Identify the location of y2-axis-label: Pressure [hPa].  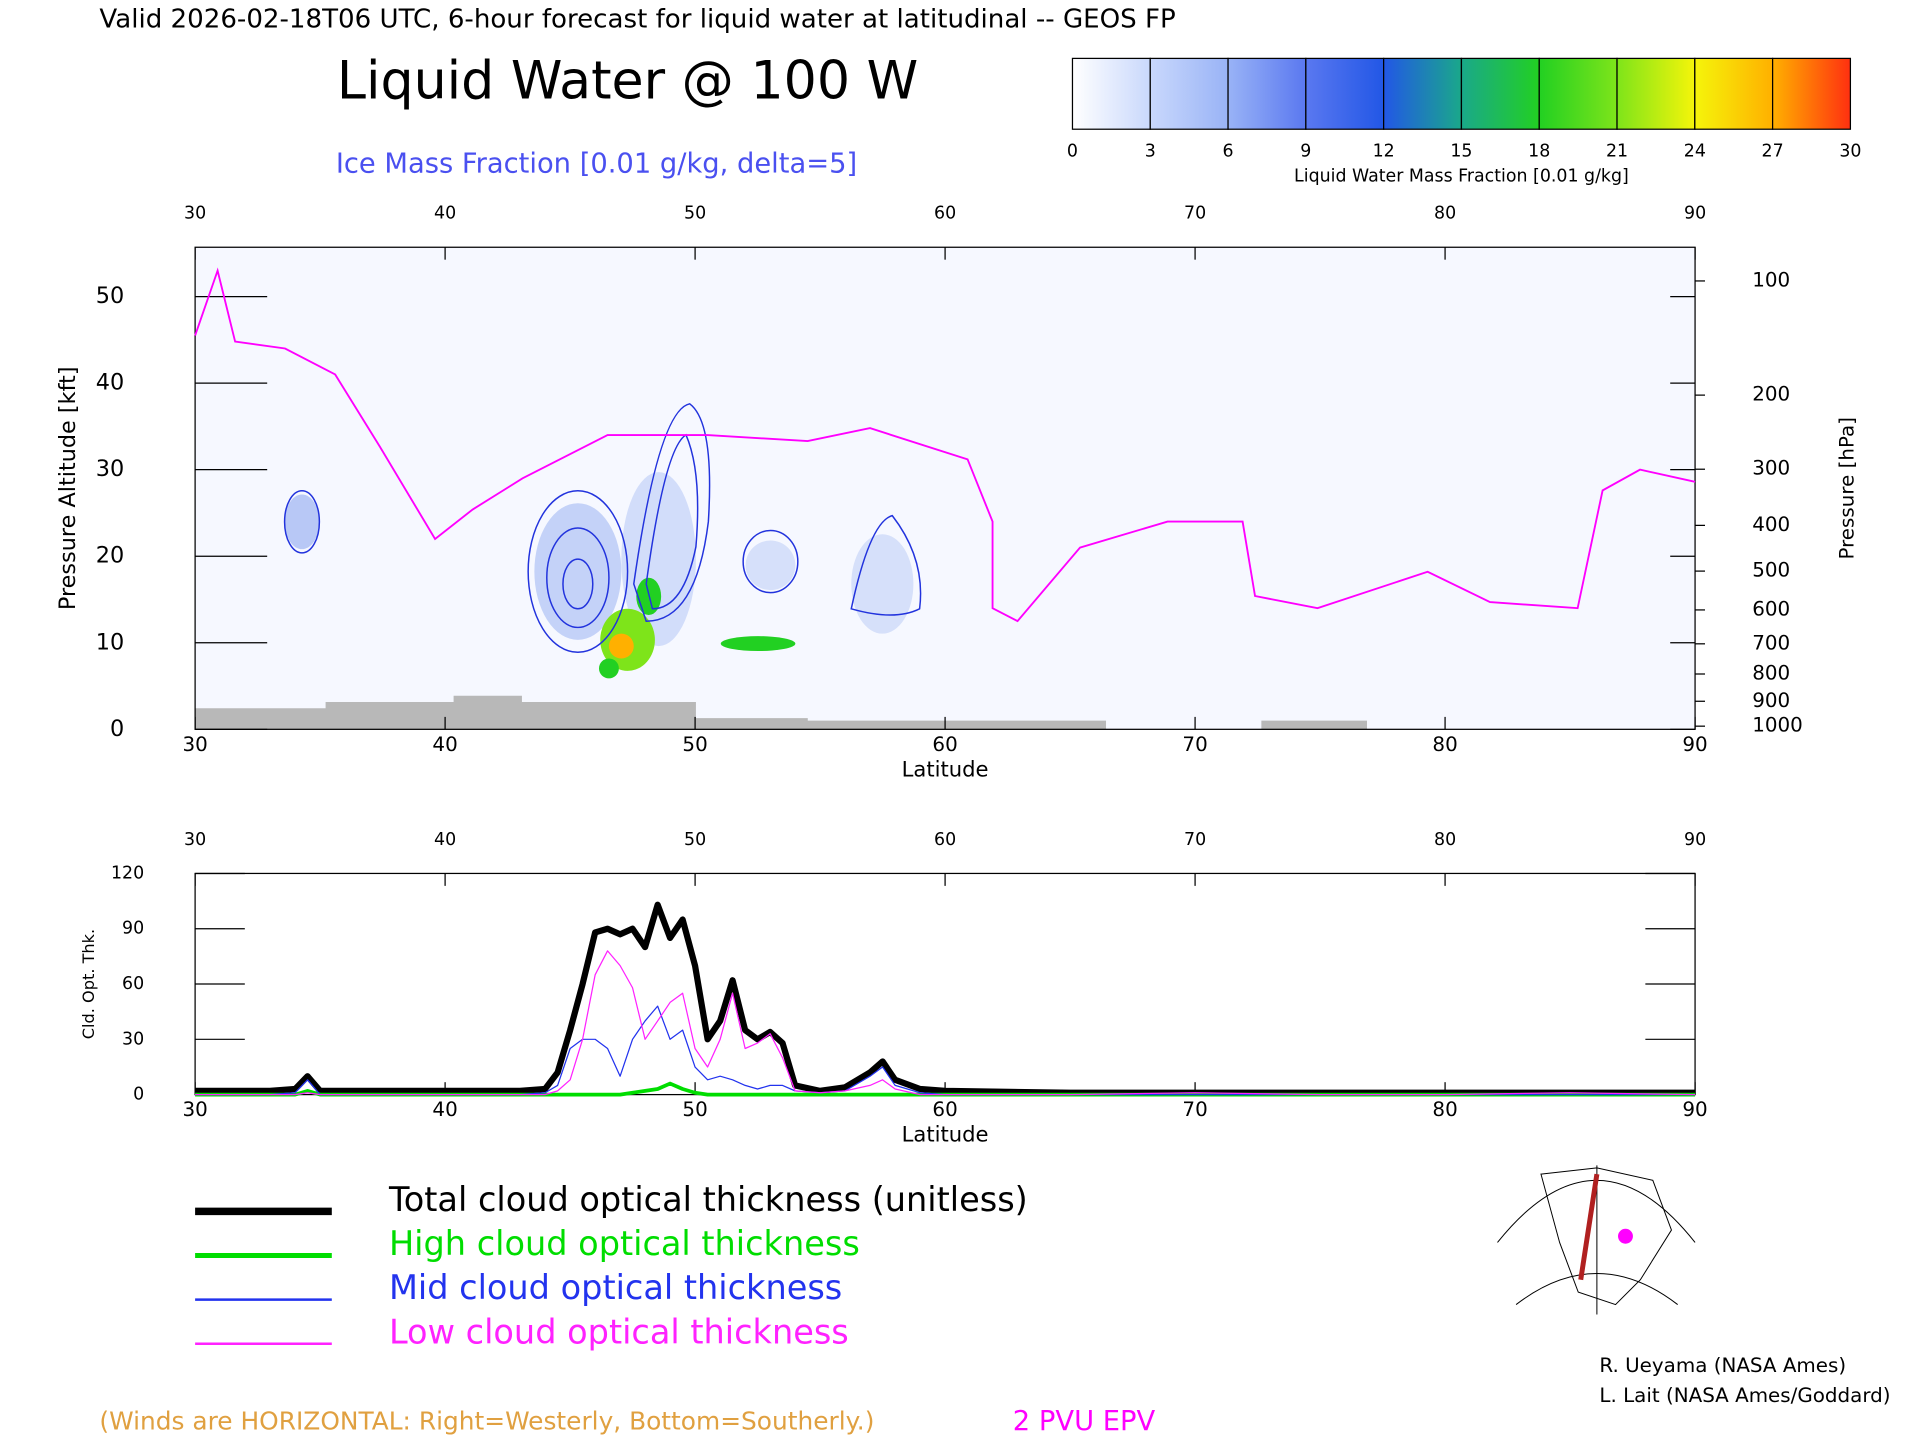
(1846, 488).